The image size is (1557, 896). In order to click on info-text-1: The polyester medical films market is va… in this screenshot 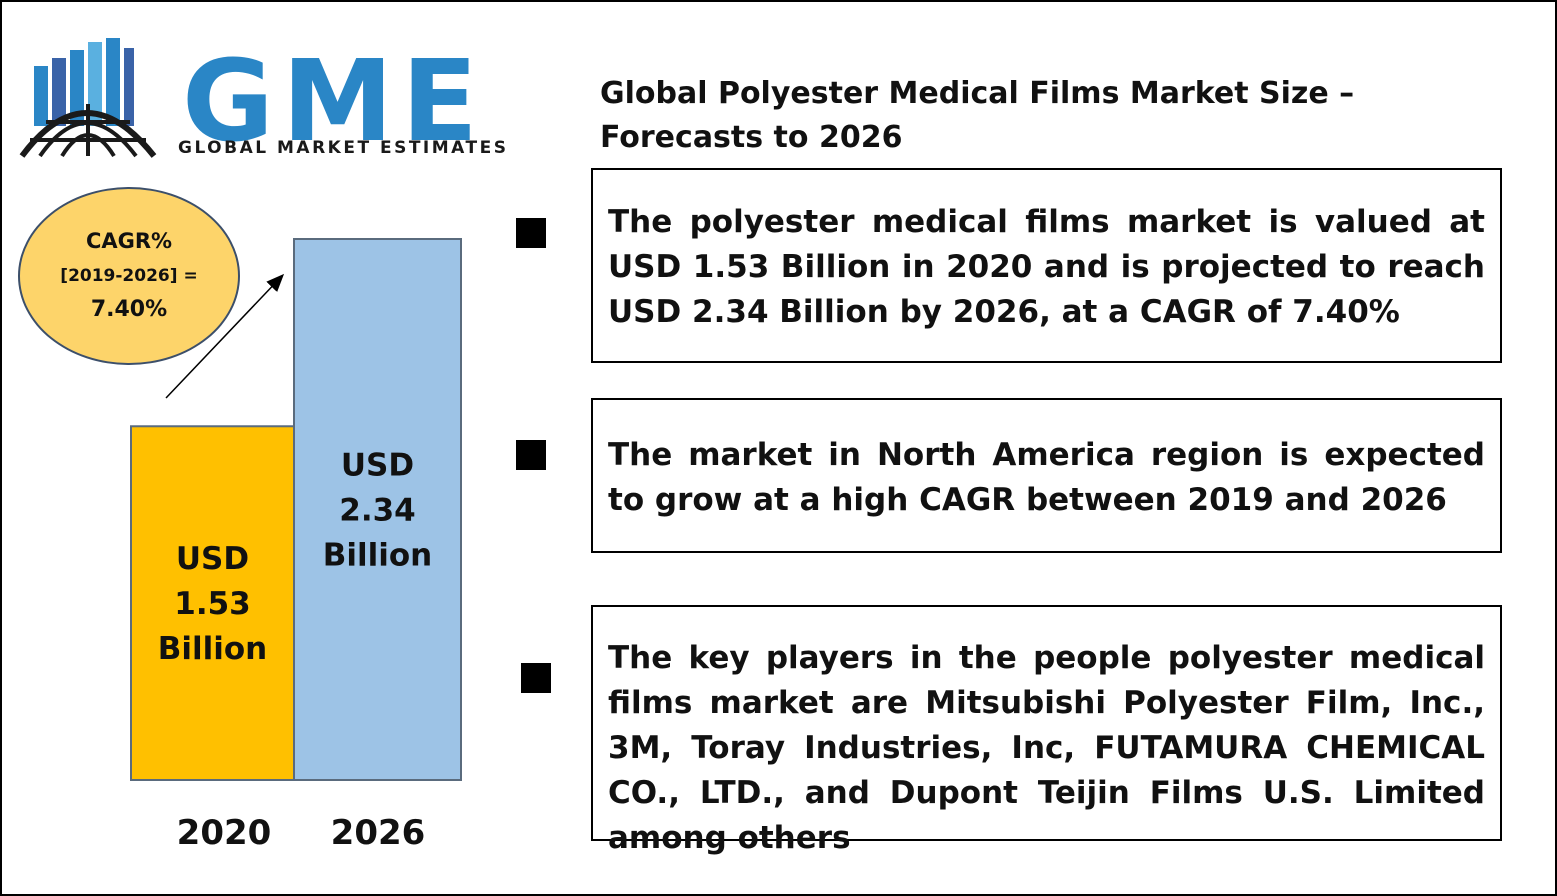, I will do `click(1046, 267)`.